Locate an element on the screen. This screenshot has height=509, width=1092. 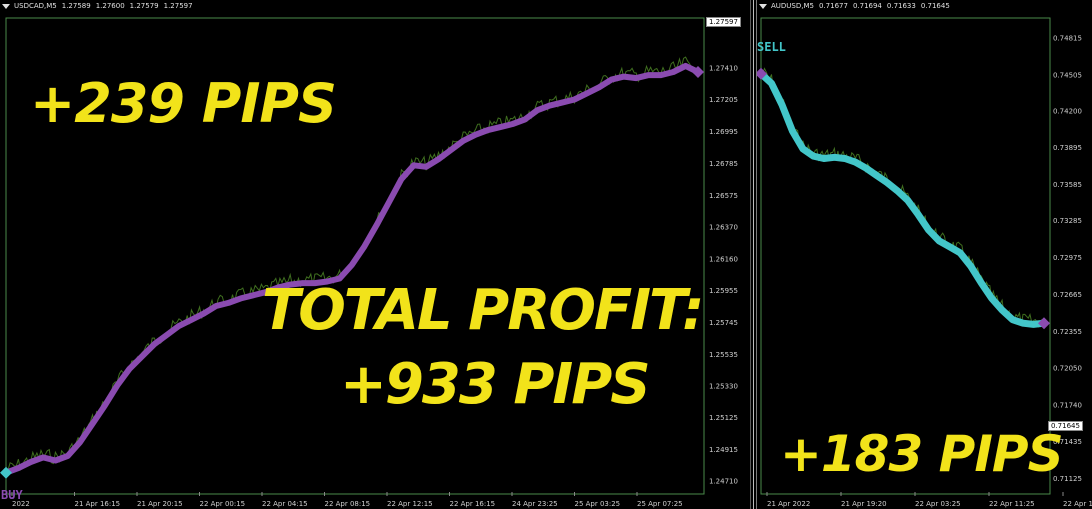
time-axis-label: 2022 is located at coordinates (21, 504).